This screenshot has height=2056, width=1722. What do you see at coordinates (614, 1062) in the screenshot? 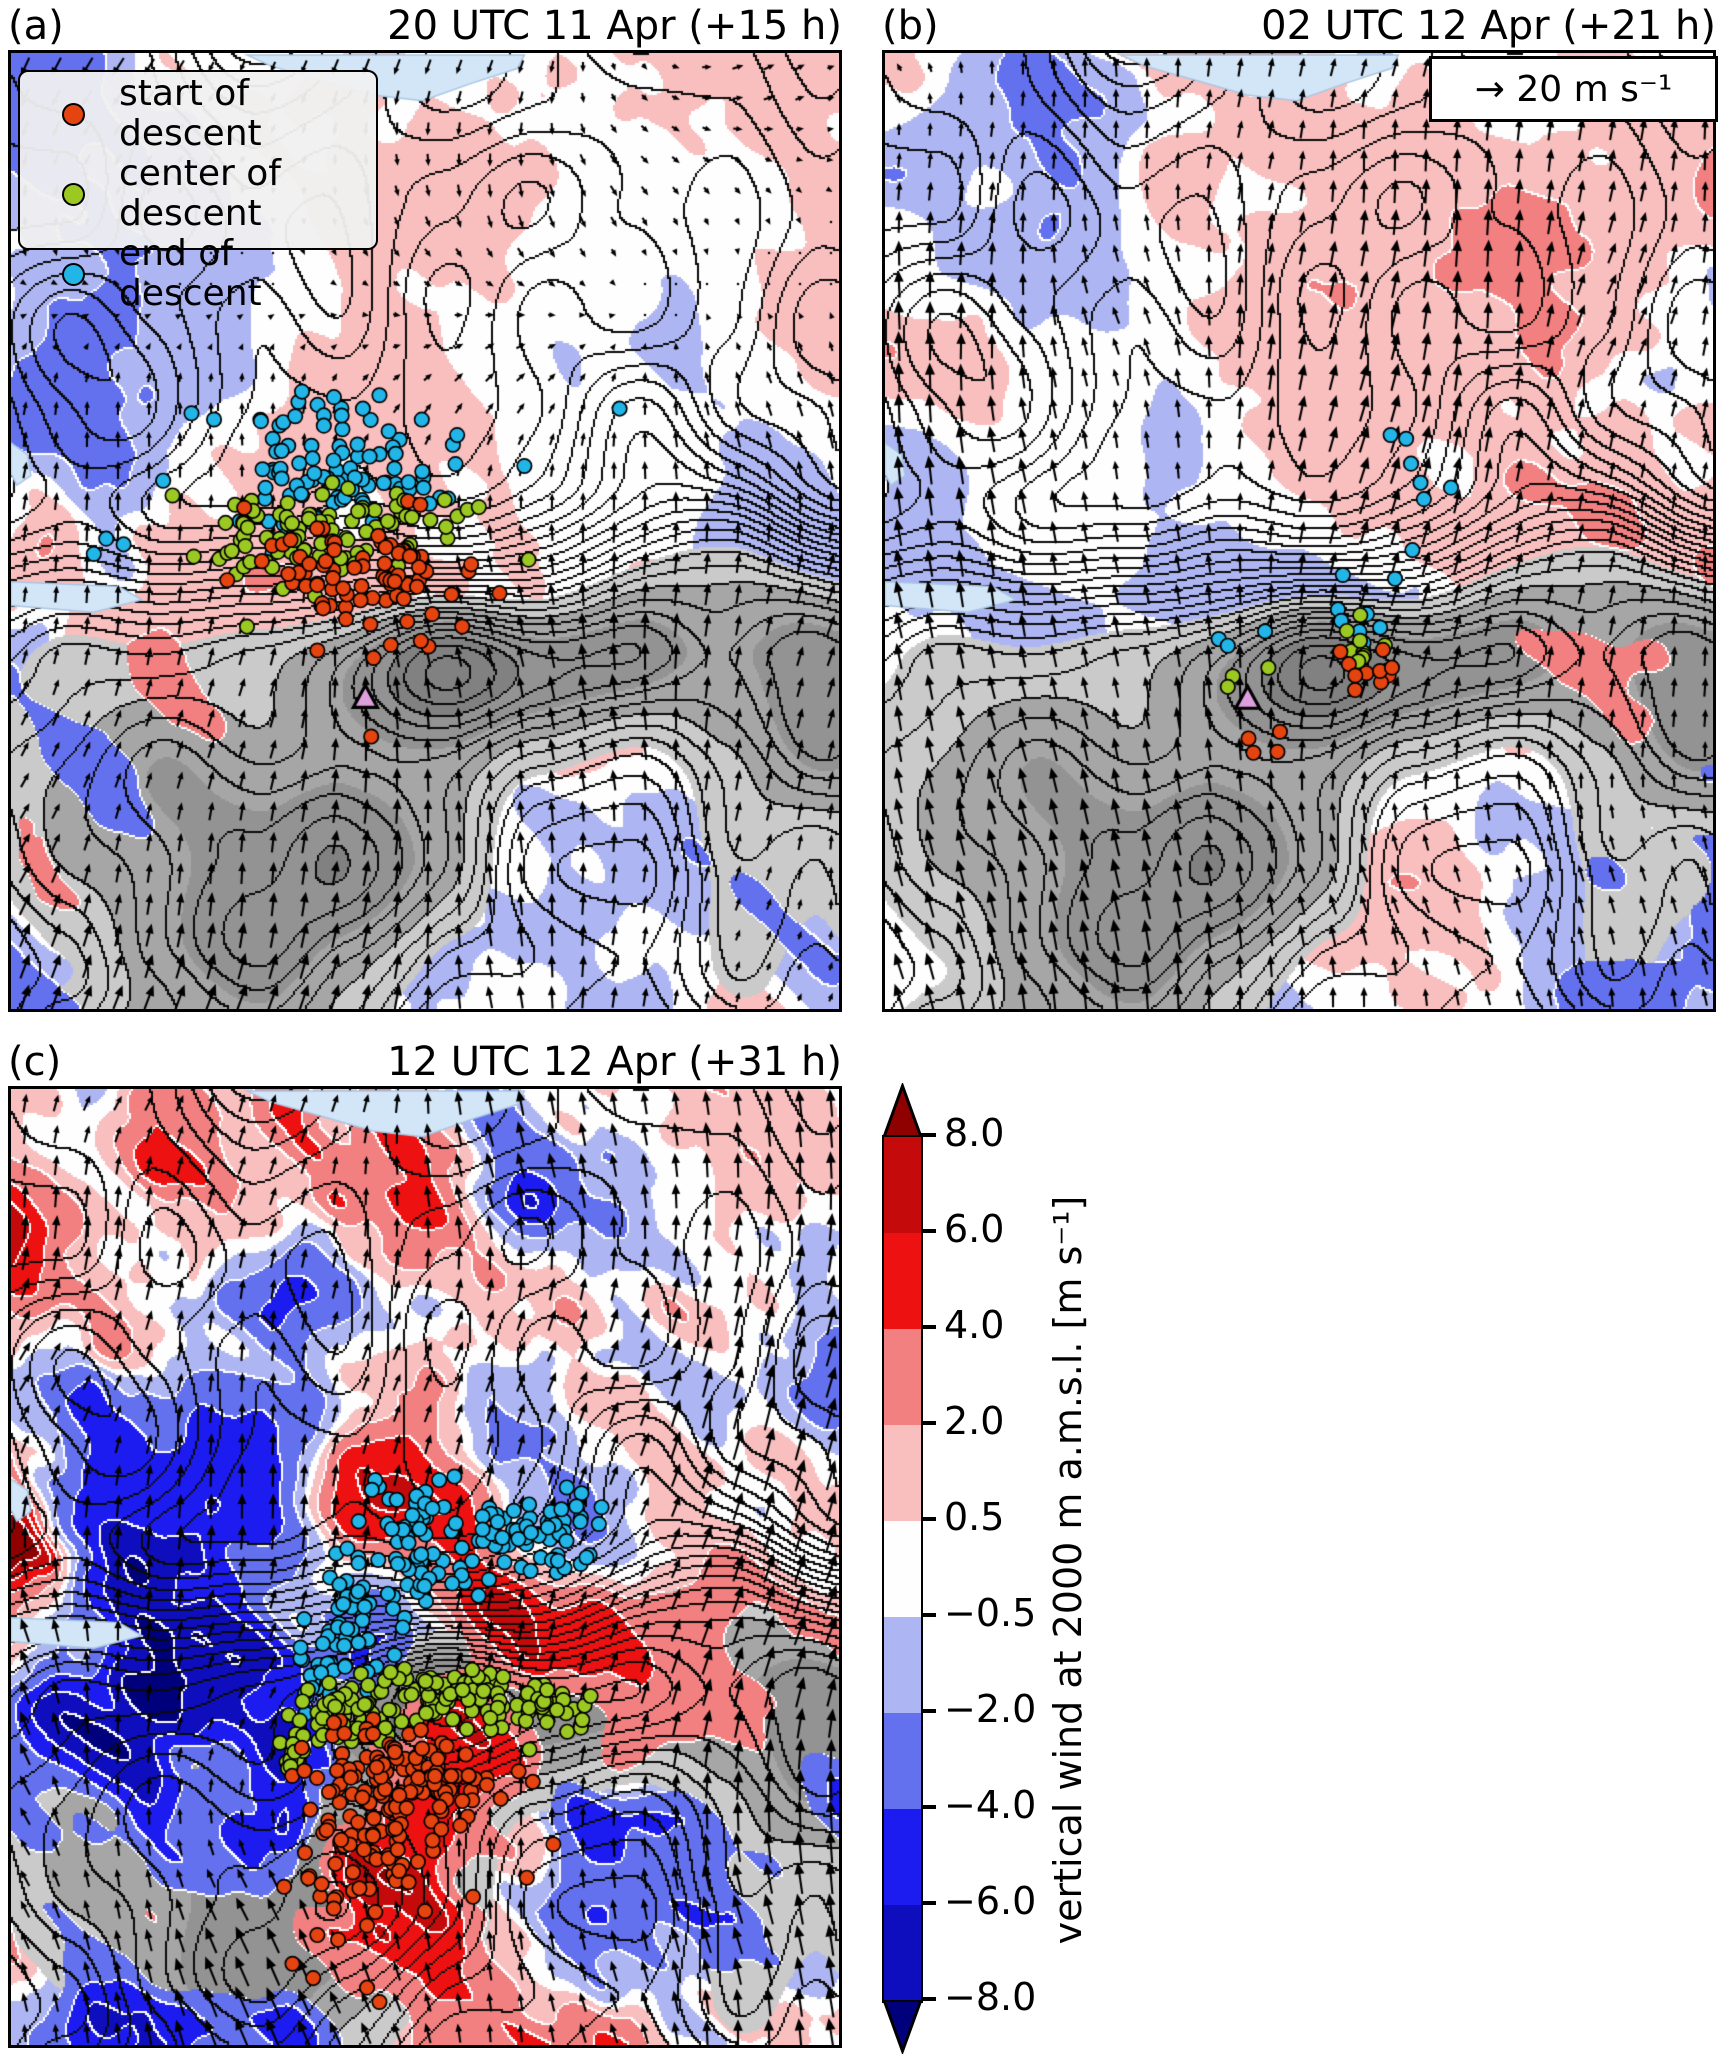
I see `panel-c-title: 12 UTC 12 Apr (+31 h)` at bounding box center [614, 1062].